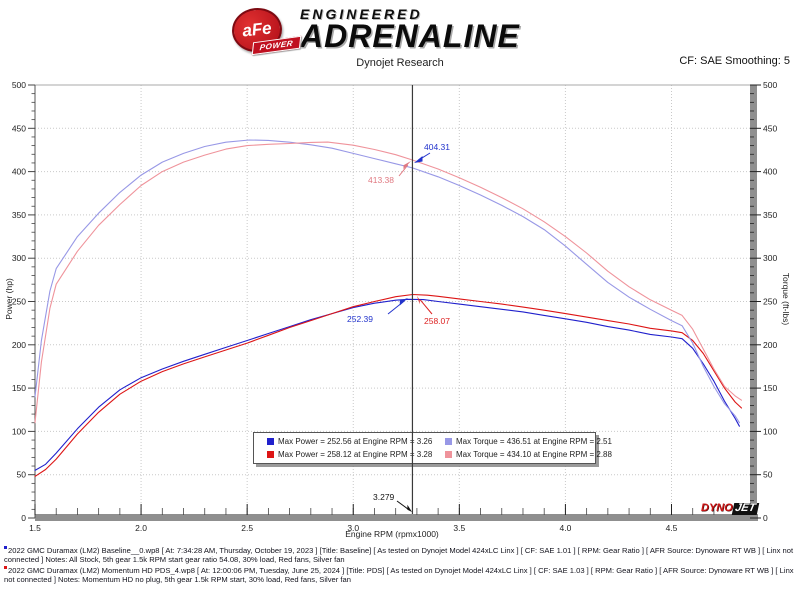 The image size is (800, 600). What do you see at coordinates (770, 388) in the screenshot?
I see `y-tick-label-right: 150` at bounding box center [770, 388].